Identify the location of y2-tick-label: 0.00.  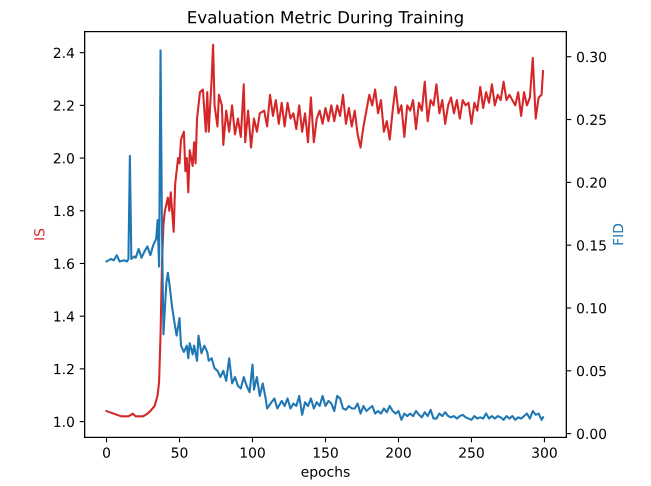
(591, 434).